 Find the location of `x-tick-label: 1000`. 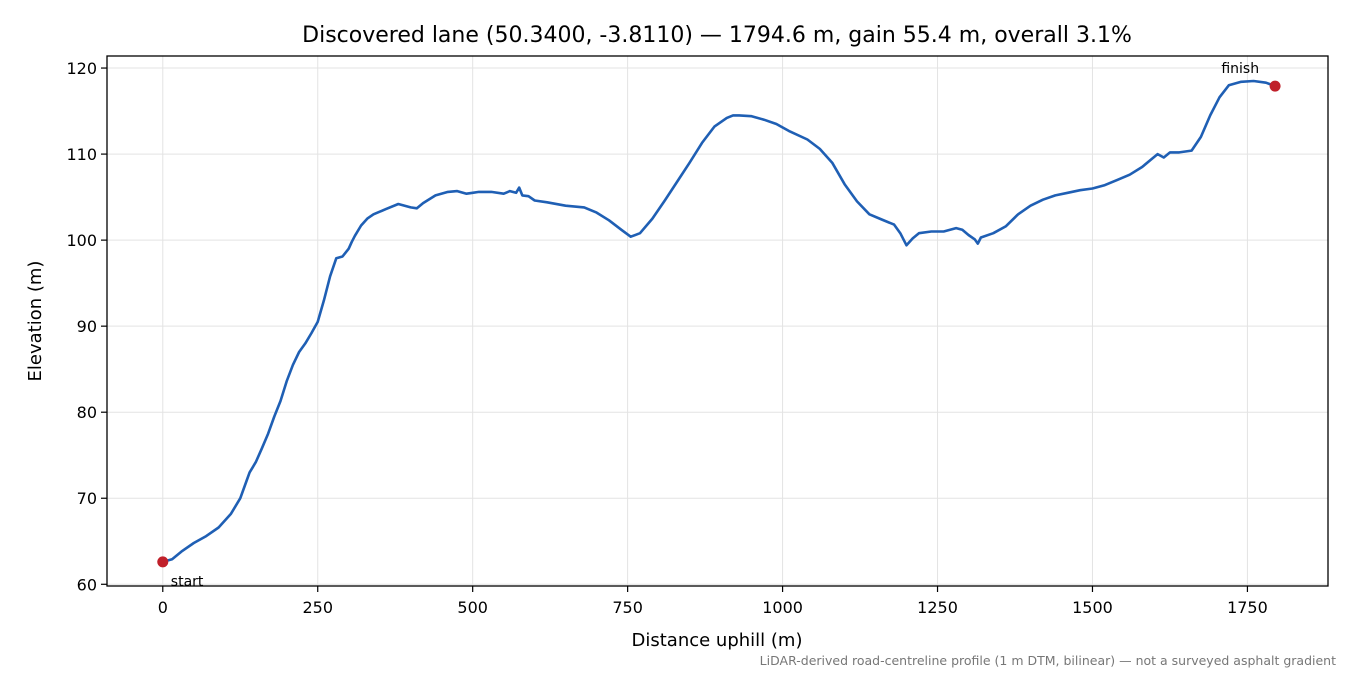

x-tick-label: 1000 is located at coordinates (782, 607).